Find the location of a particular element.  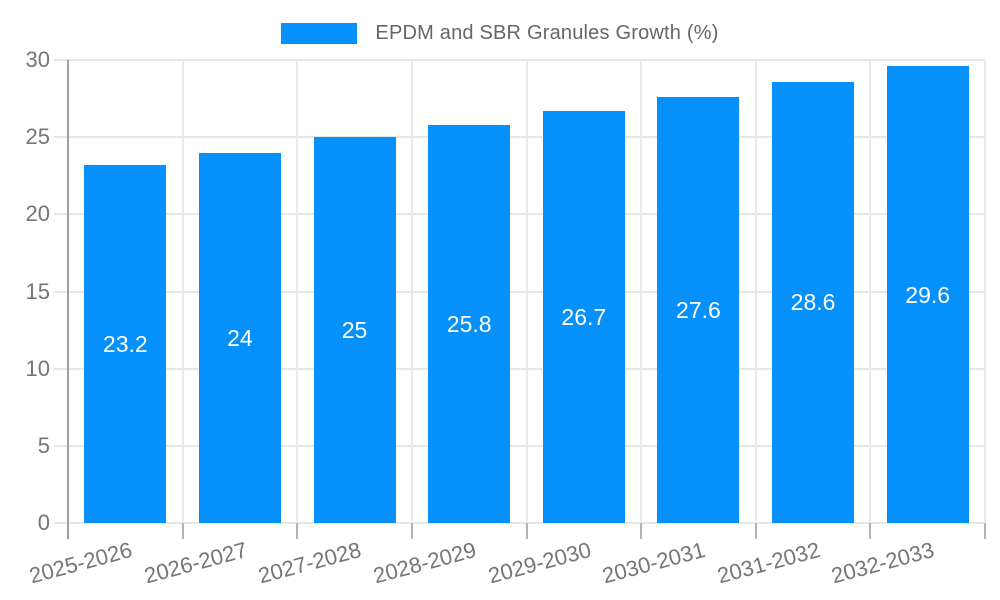

bar-value-label: 29.6 is located at coordinates (928, 294).